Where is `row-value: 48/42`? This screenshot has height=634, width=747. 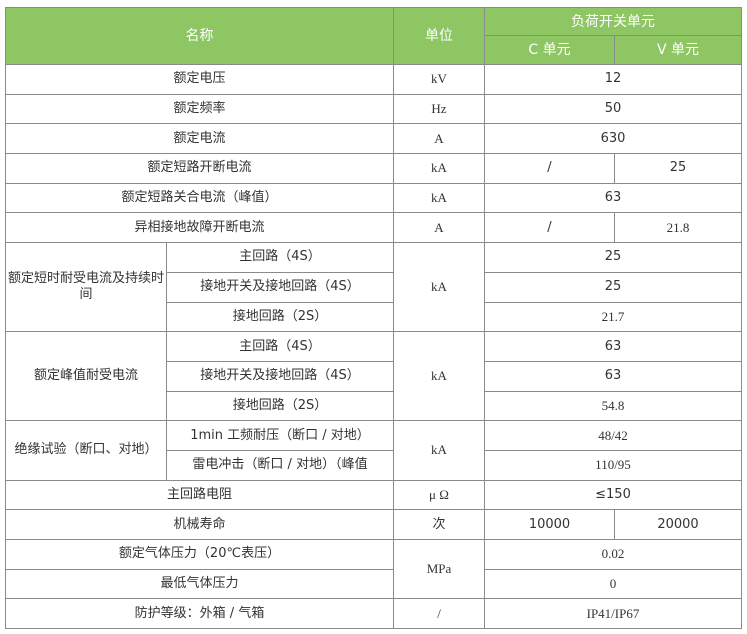
row-value: 48/42 is located at coordinates (613, 435).